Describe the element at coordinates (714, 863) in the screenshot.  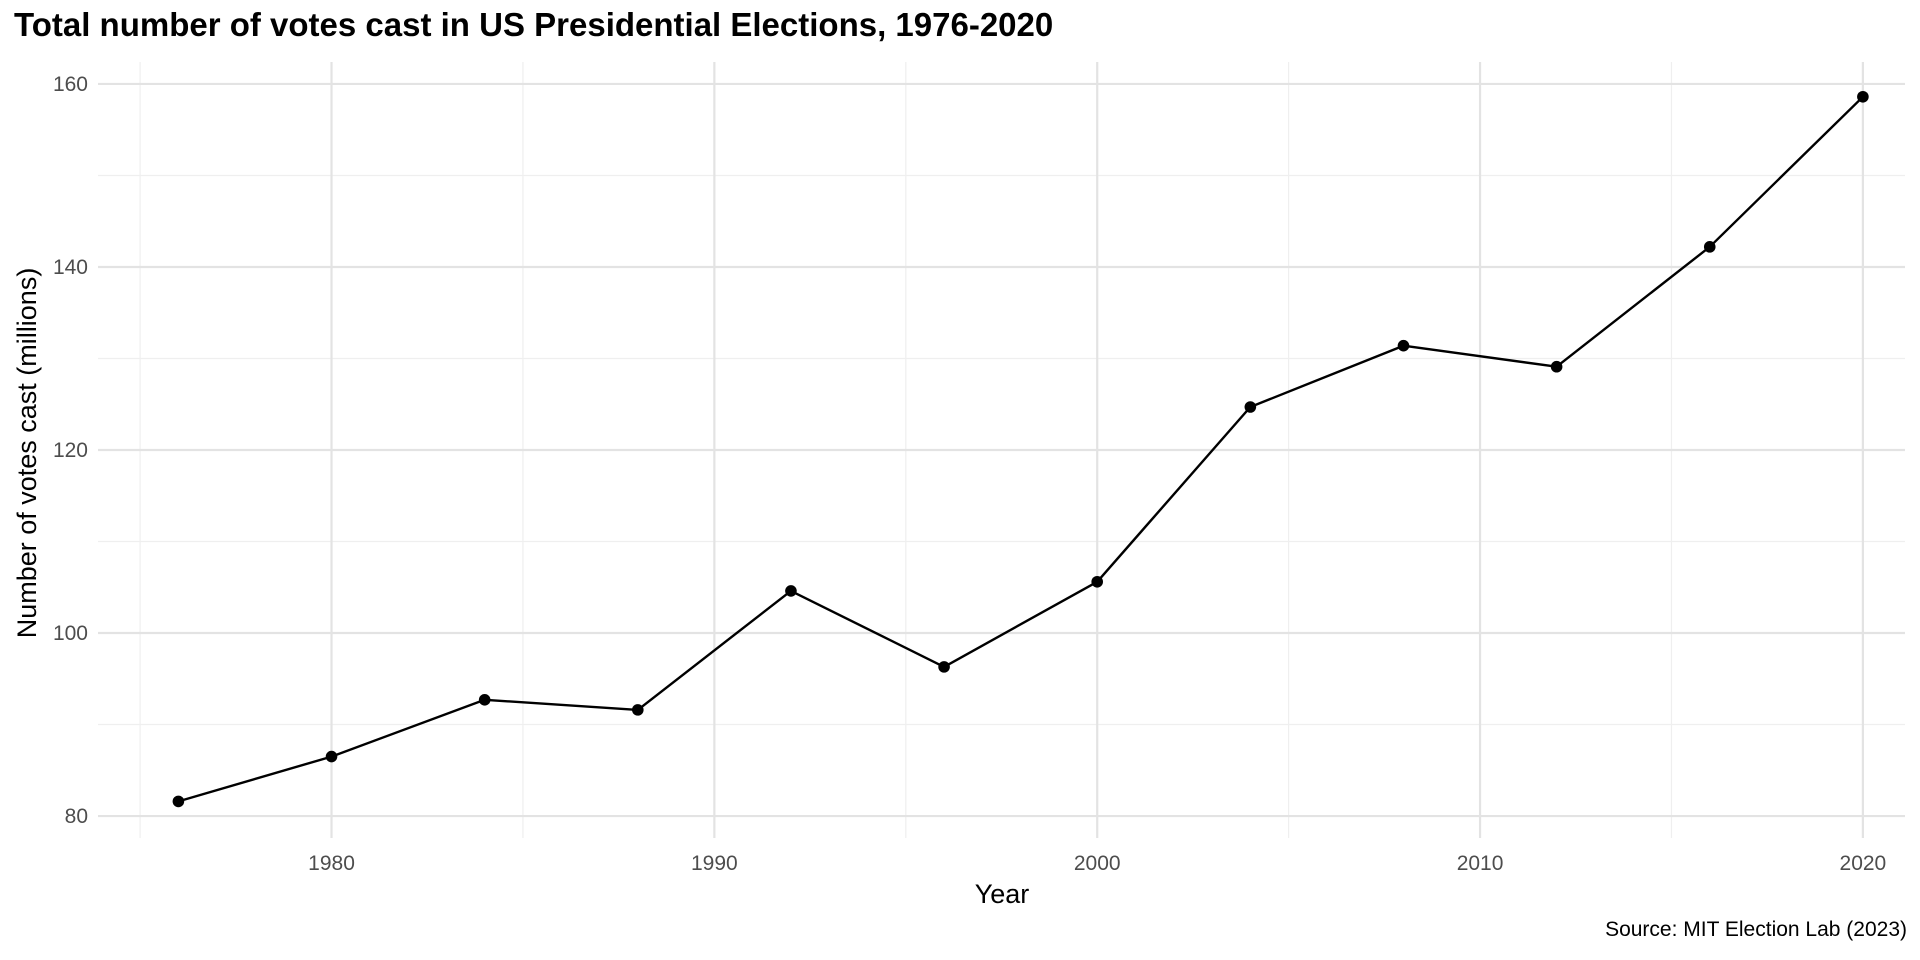
I see `x-tick-label: 1990` at that location.